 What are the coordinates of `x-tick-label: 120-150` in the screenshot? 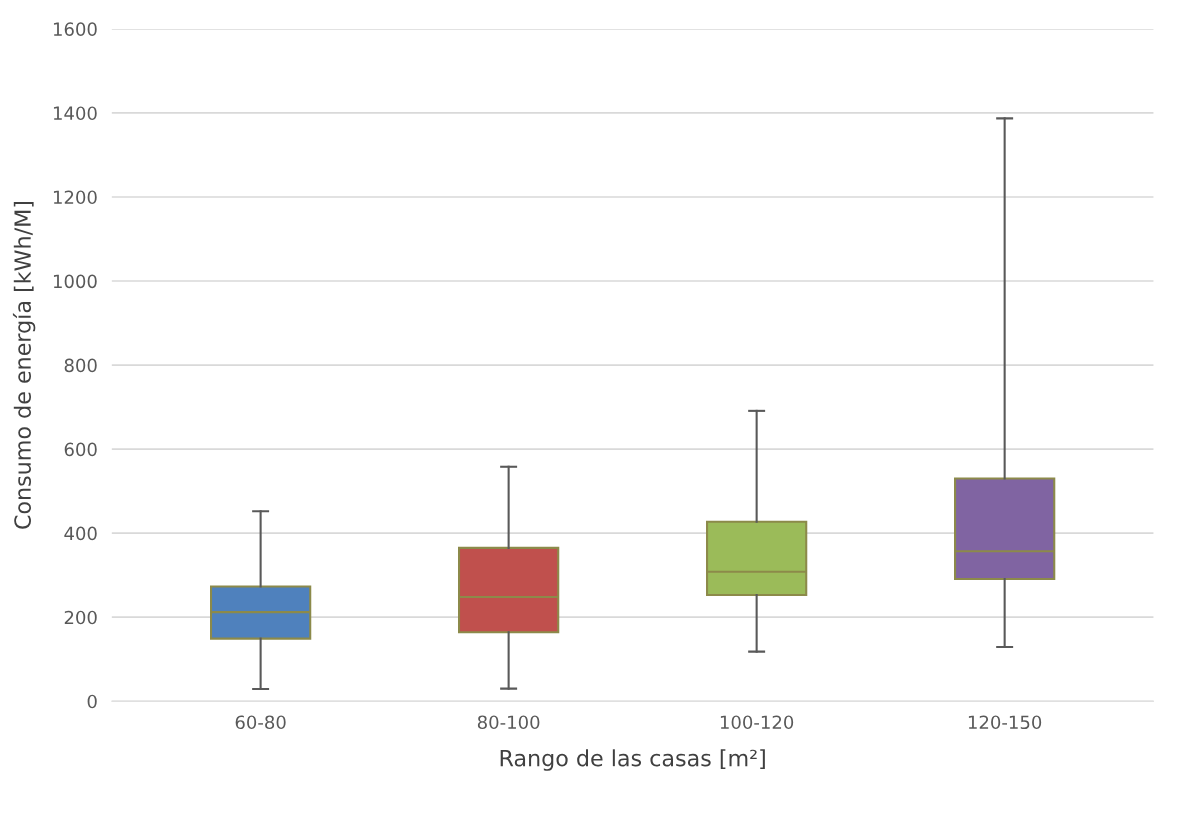 It's located at (1005, 722).